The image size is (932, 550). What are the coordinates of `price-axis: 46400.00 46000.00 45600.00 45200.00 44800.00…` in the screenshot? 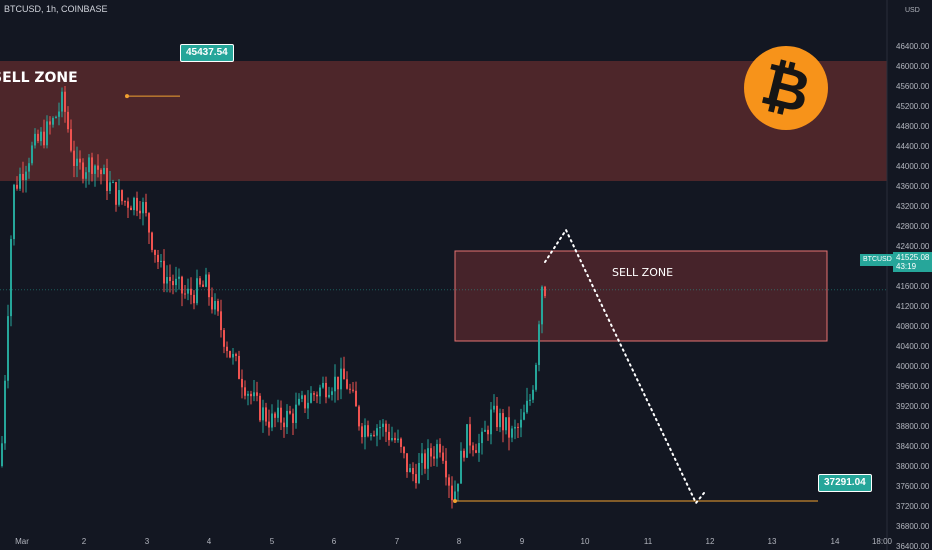 It's located at (913, 296).